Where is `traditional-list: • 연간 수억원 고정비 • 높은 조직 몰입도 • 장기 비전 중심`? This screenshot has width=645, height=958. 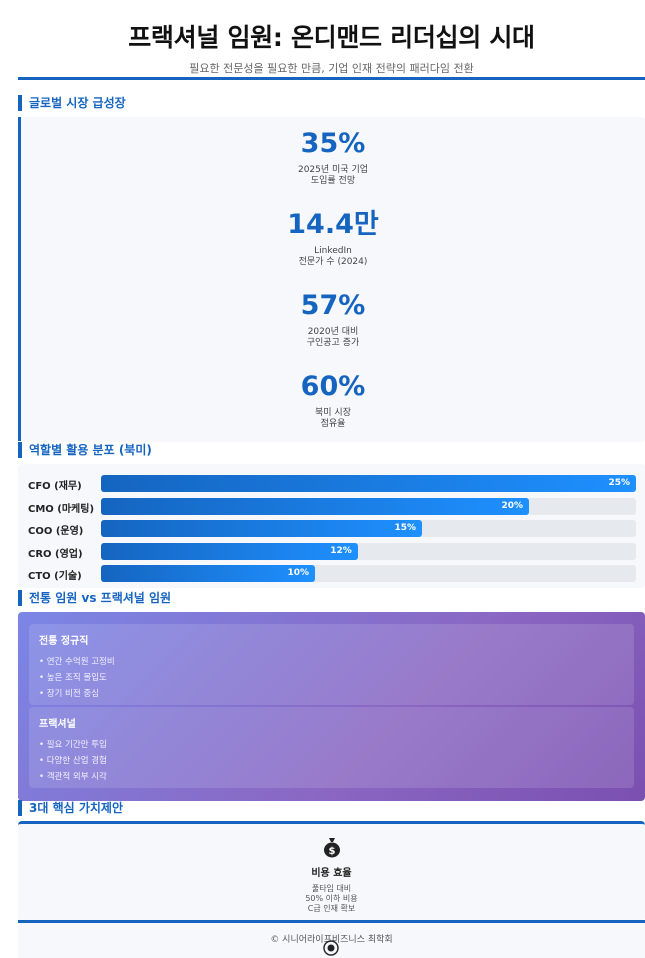 traditional-list: • 연간 수억원 고정비 • 높은 조직 몰입도 • 장기 비전 중심 is located at coordinates (331, 678).